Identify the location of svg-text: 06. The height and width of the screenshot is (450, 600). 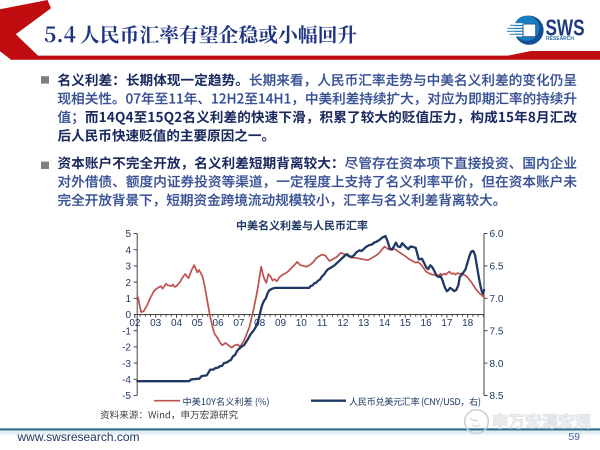
(219, 323).